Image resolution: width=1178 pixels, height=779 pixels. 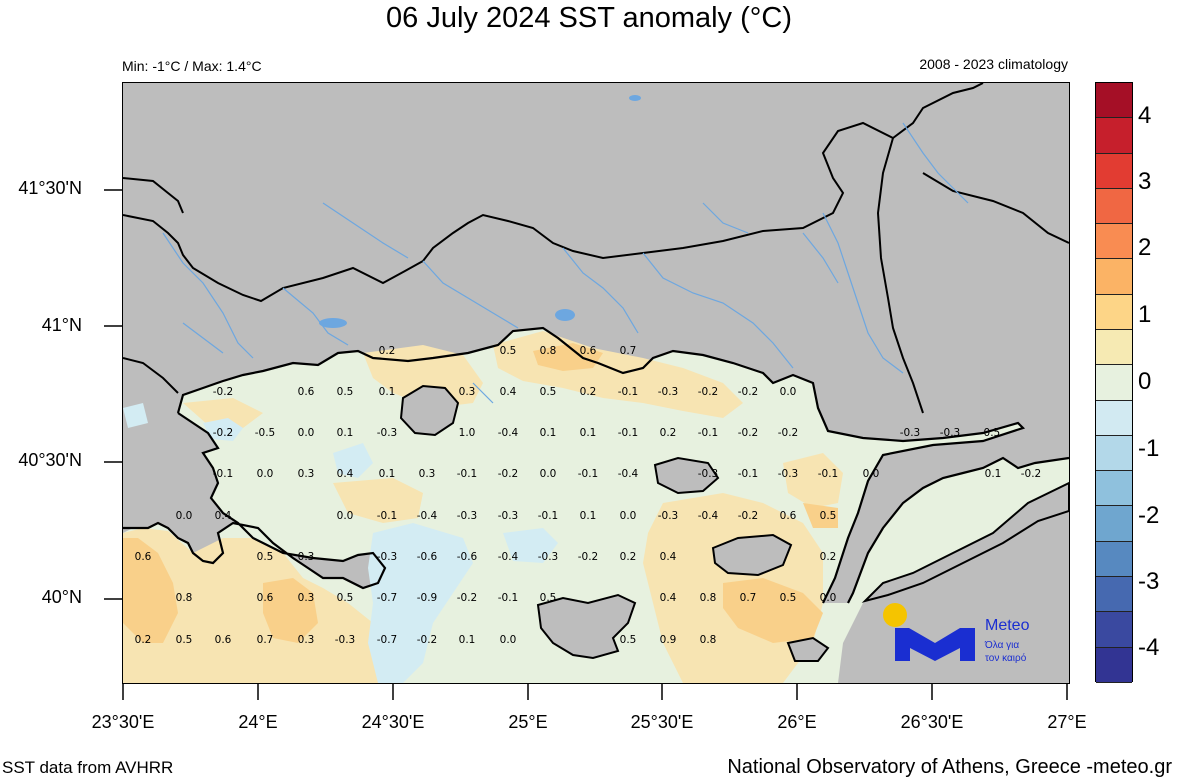 I want to click on imbros-island, so click(x=752, y=555).